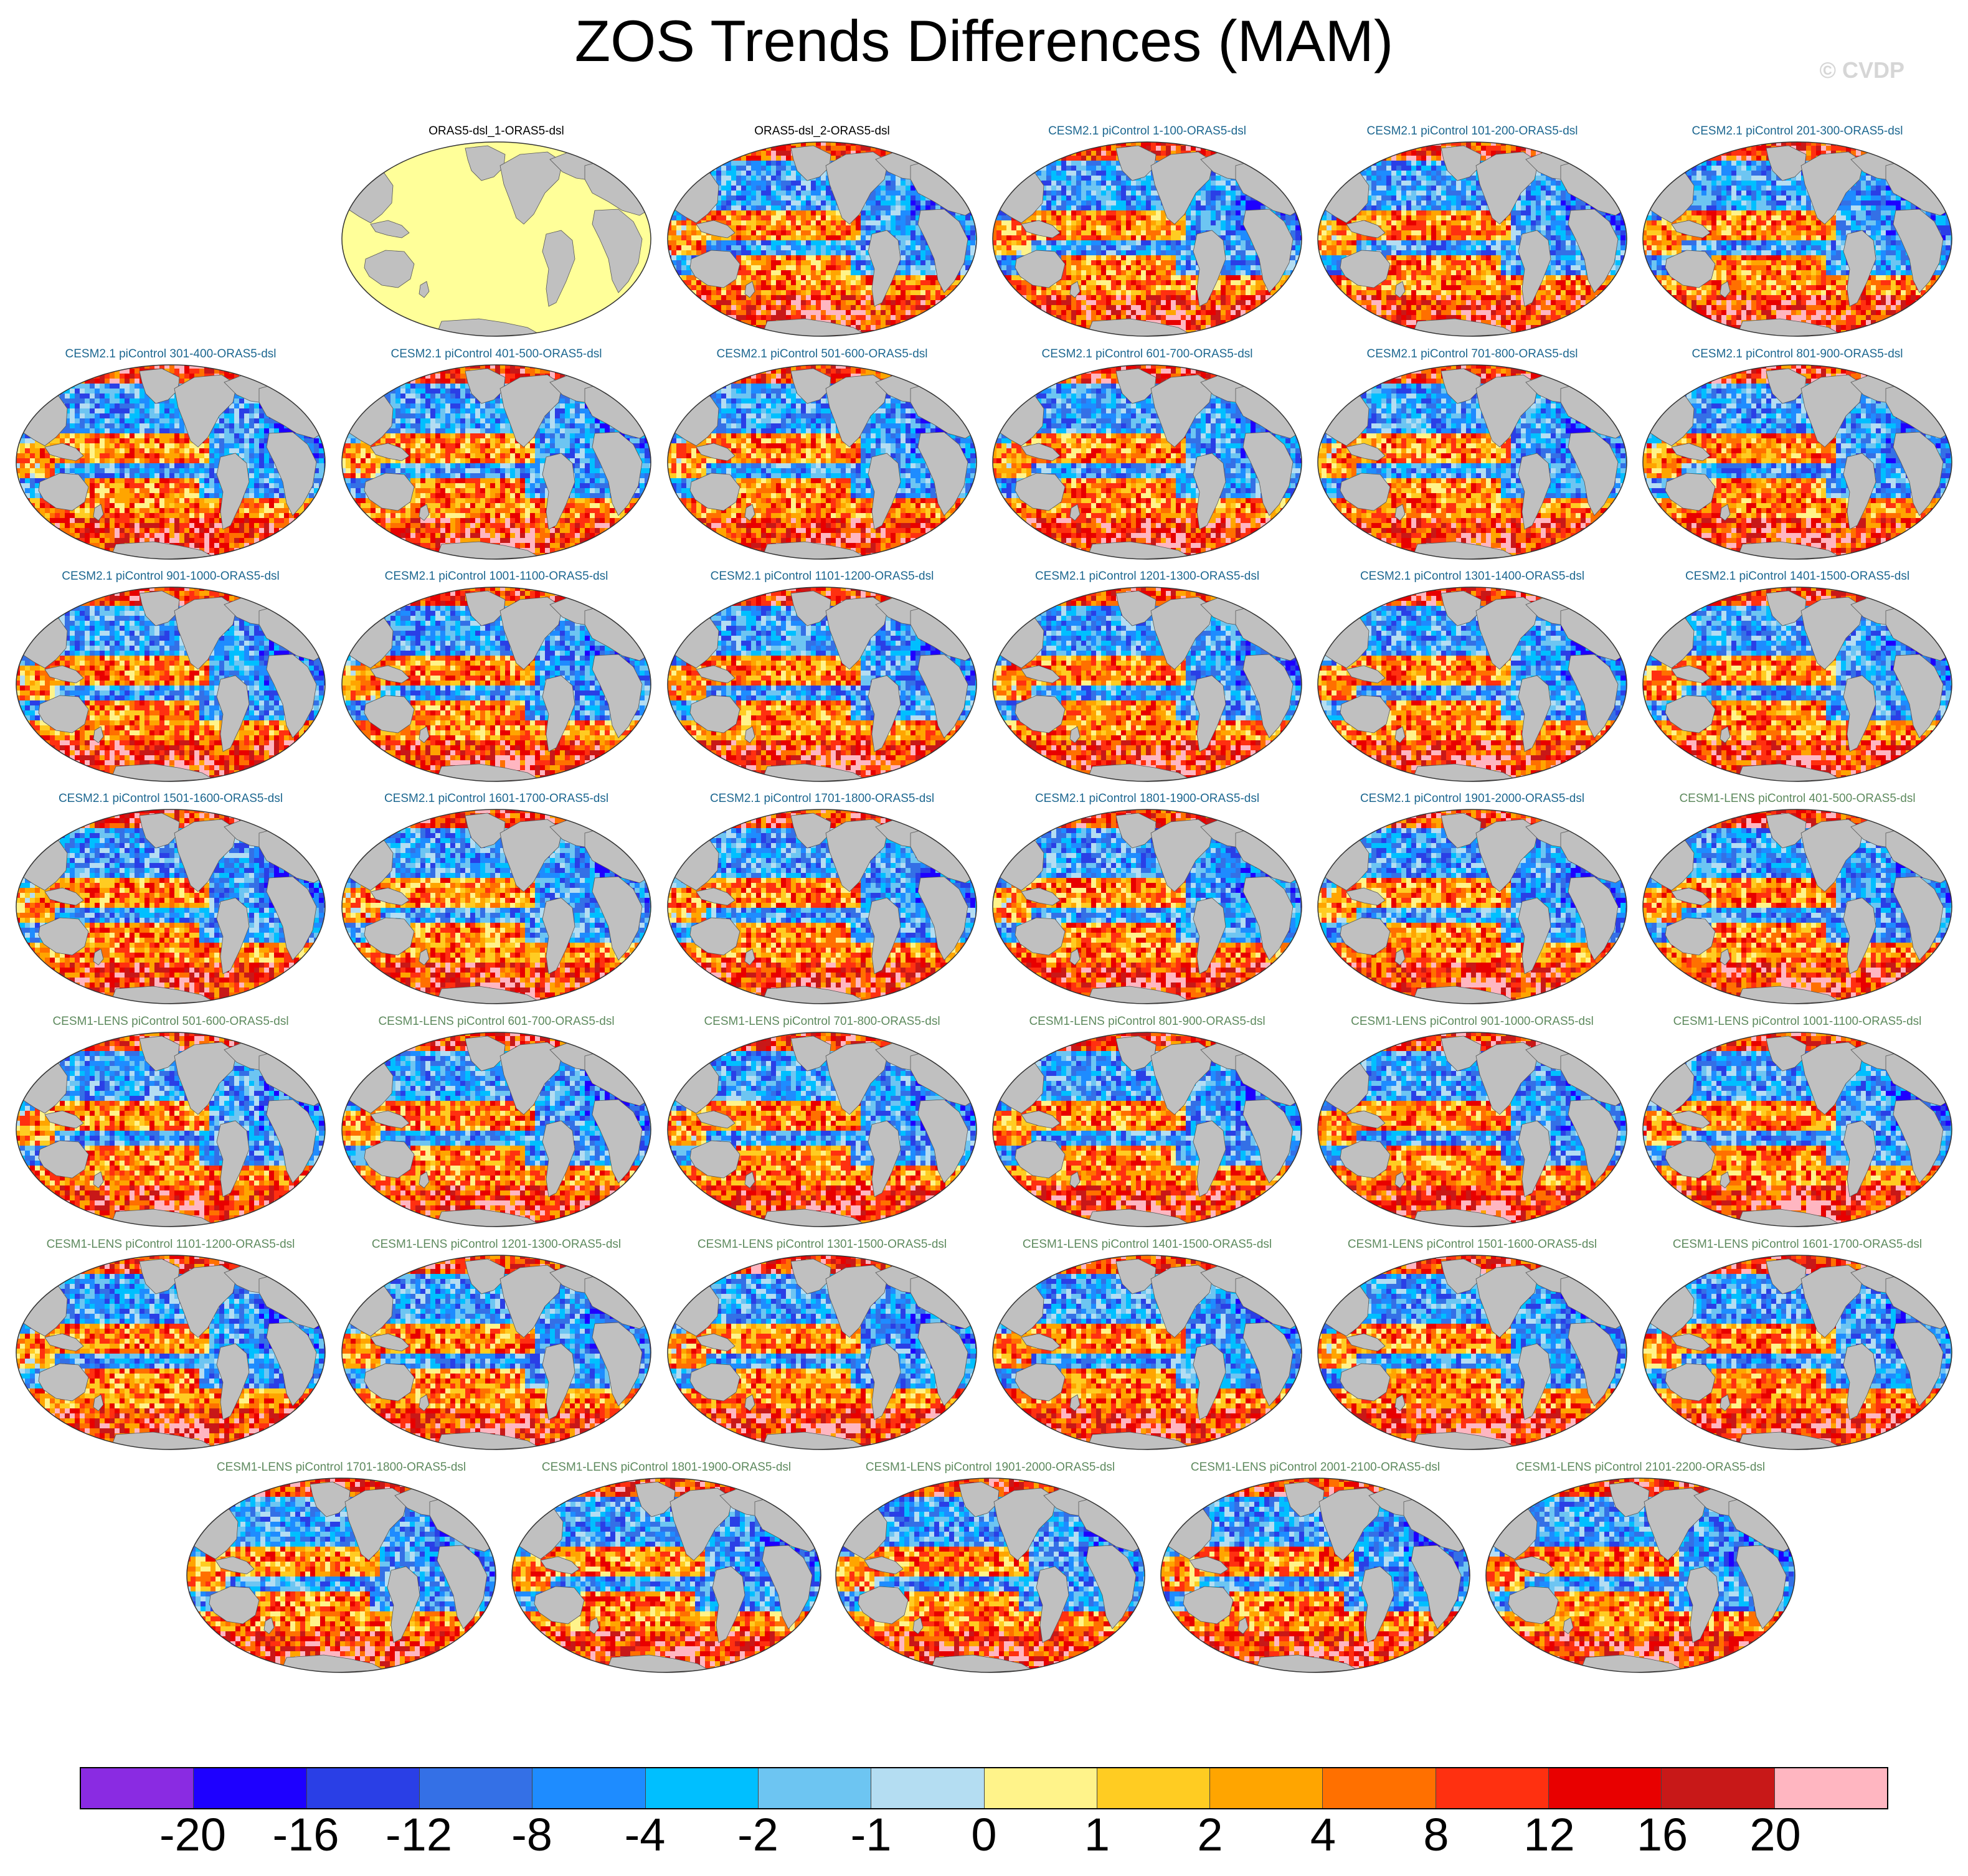 The height and width of the screenshot is (1876, 1968). Describe the element at coordinates (1797, 354) in the screenshot. I see `panel-title: CESM2.1 piControl 801-900-ORAS5-dsl` at that location.